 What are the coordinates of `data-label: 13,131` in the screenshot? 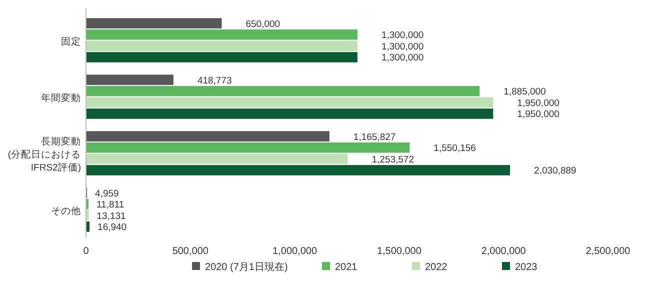 It's located at (111, 216).